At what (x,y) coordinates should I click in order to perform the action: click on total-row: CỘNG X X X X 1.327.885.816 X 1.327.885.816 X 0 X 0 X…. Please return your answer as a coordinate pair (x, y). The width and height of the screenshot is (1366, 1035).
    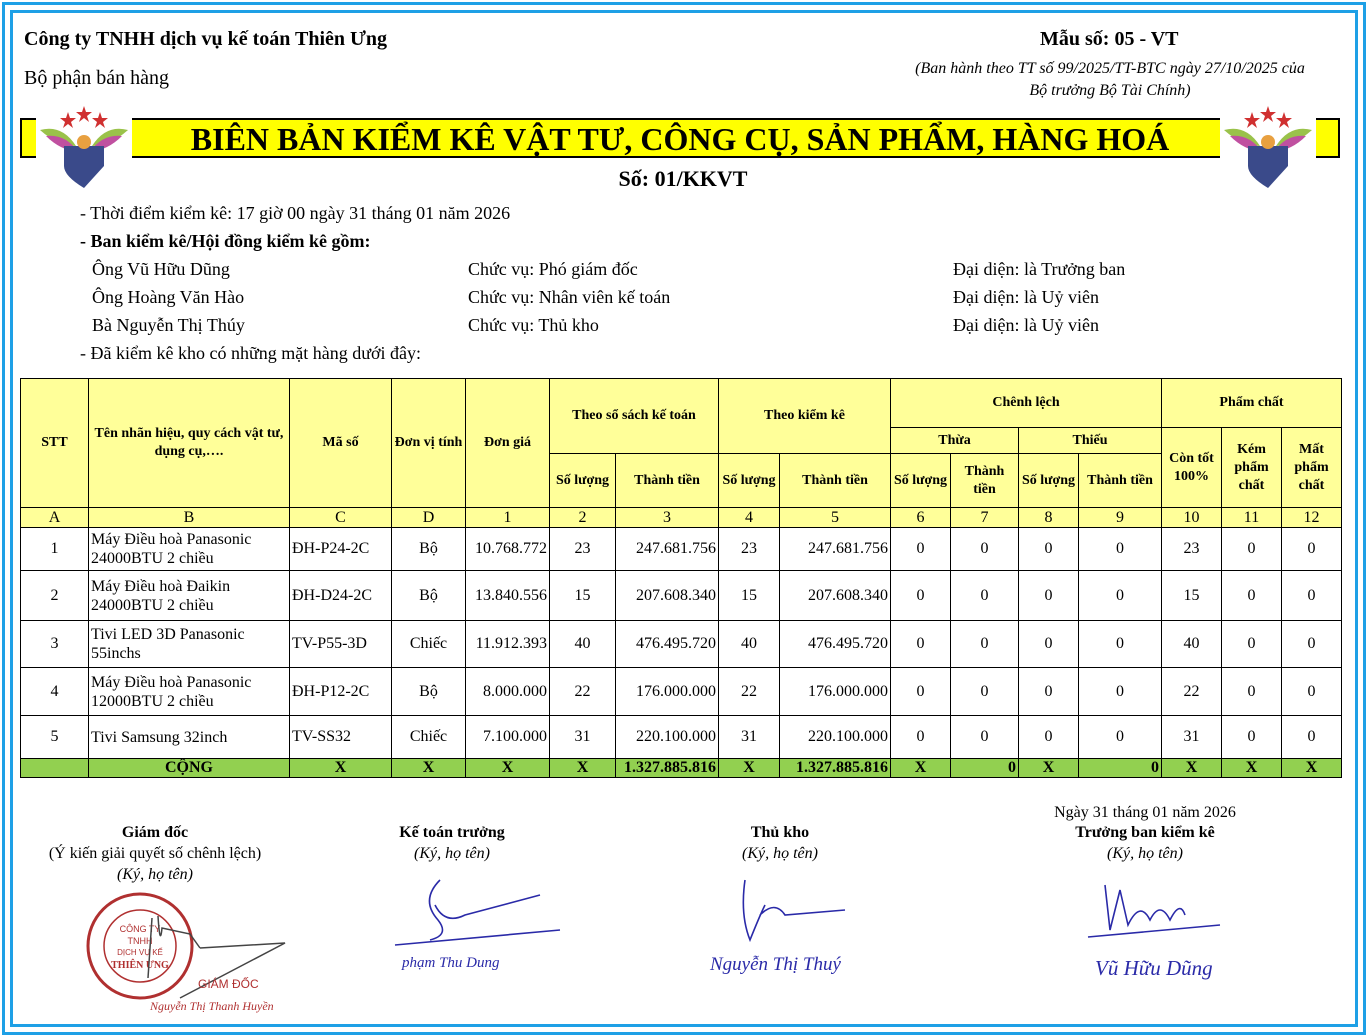
    Looking at the image, I should click on (681, 768).